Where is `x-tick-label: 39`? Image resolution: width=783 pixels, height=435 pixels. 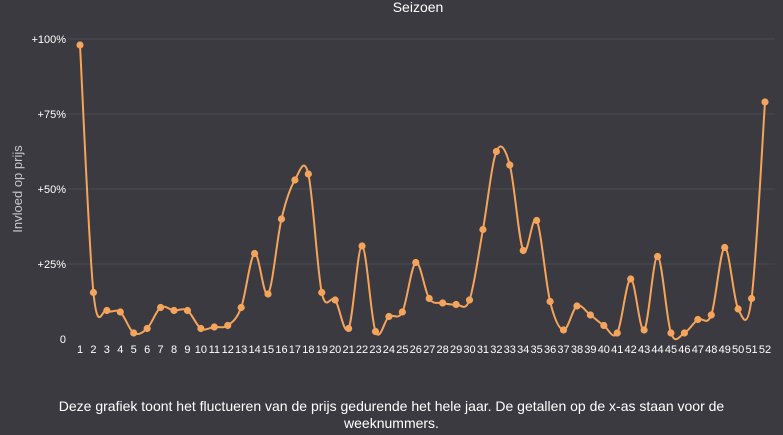 x-tick-label: 39 is located at coordinates (590, 350).